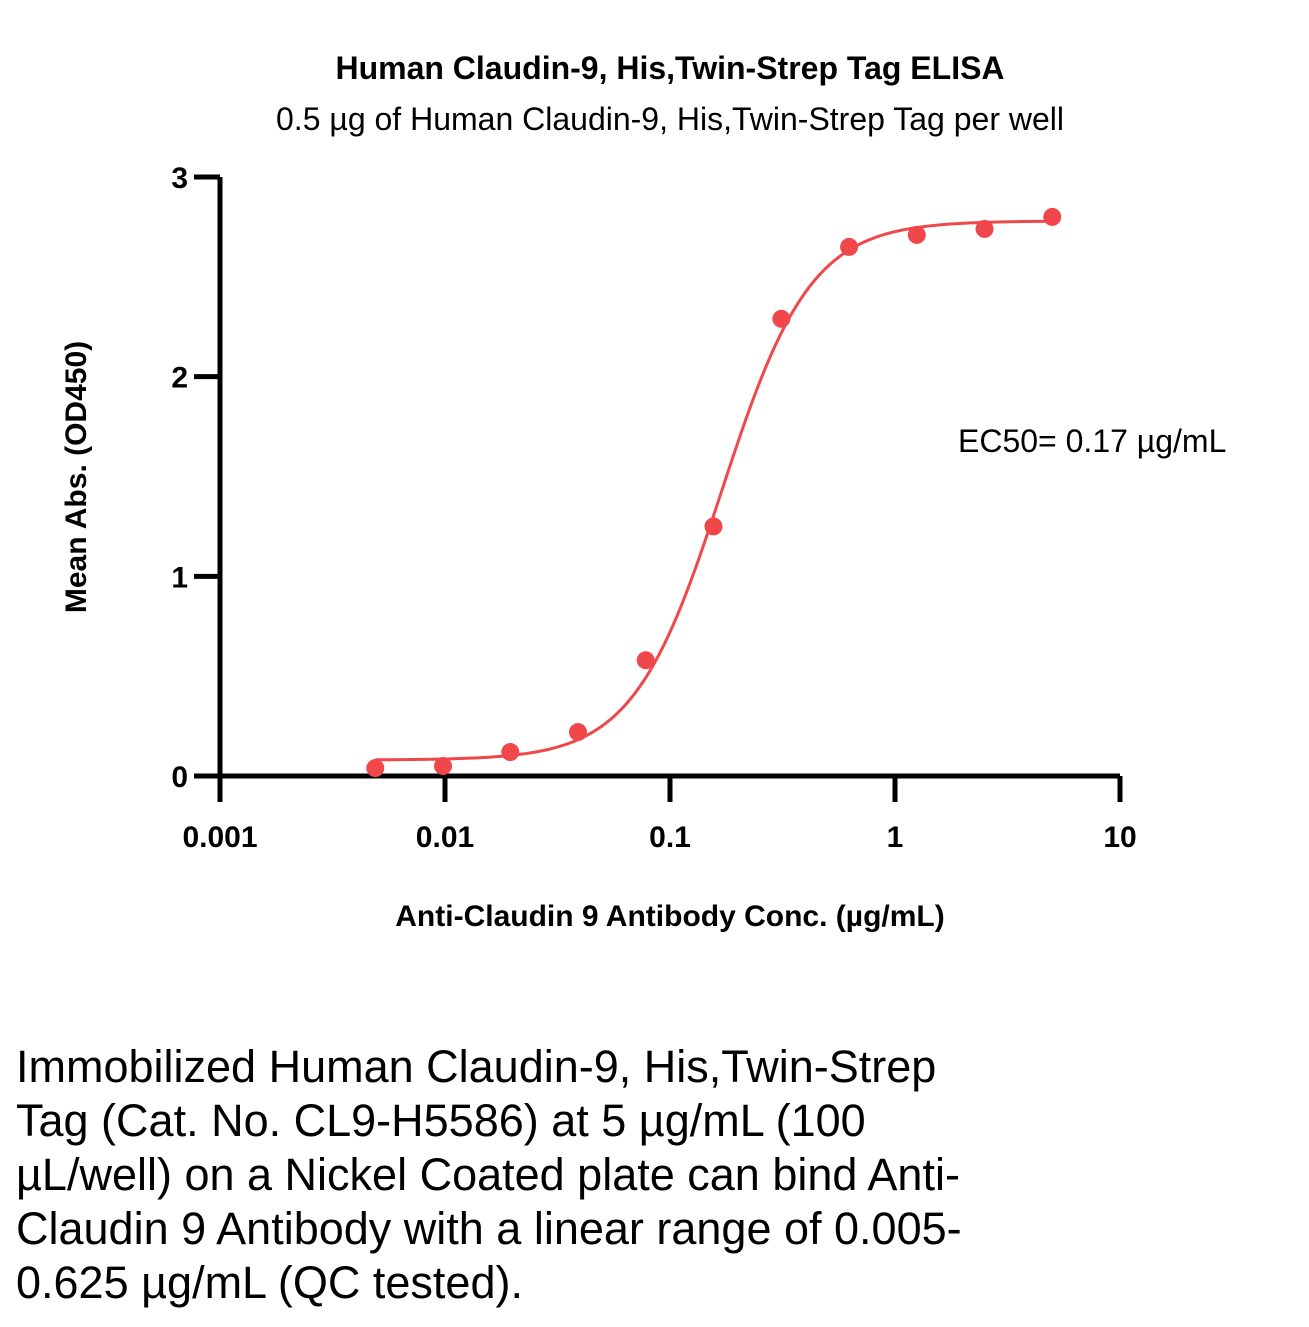  What do you see at coordinates (669, 916) in the screenshot?
I see `x-axis-label: Anti-Claudin 9 Antibody Conc. (µg/mL)` at bounding box center [669, 916].